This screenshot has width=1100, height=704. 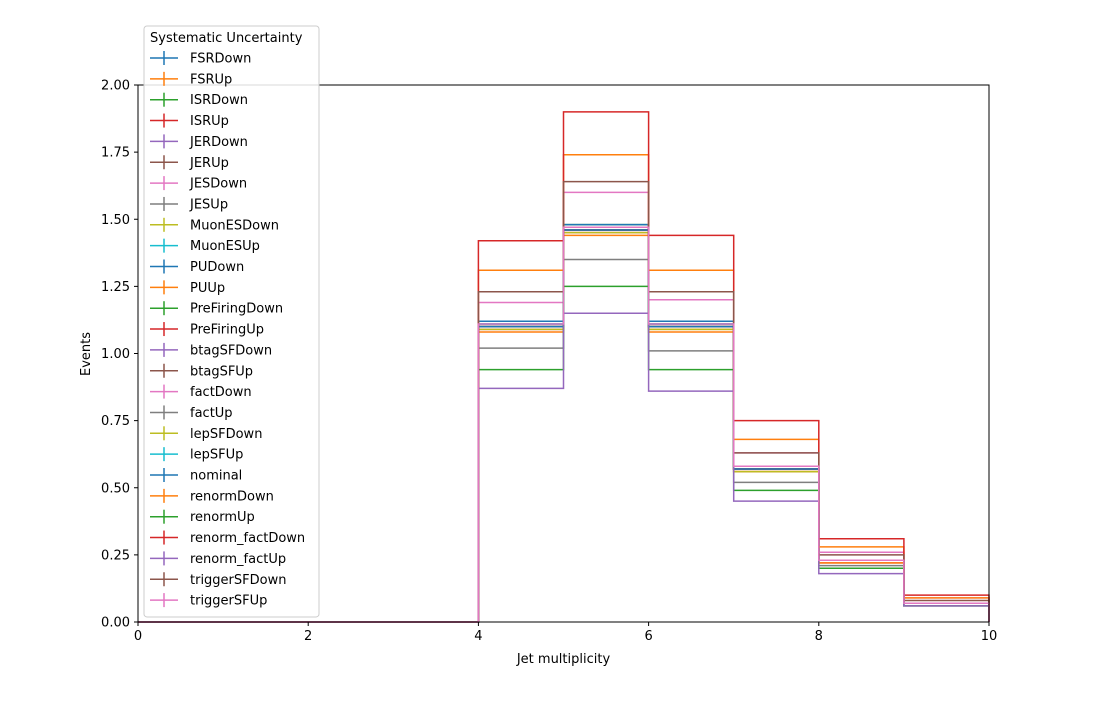 I want to click on legend-item: JERDown, so click(x=199, y=142).